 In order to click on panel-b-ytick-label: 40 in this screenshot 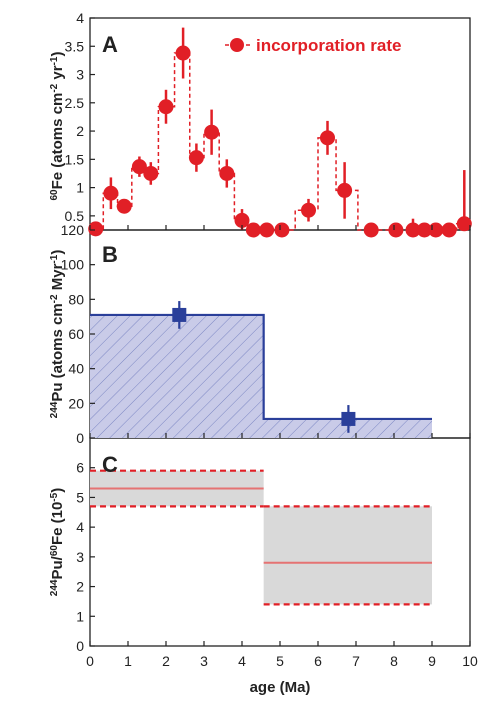, I will do `click(76, 369)`.